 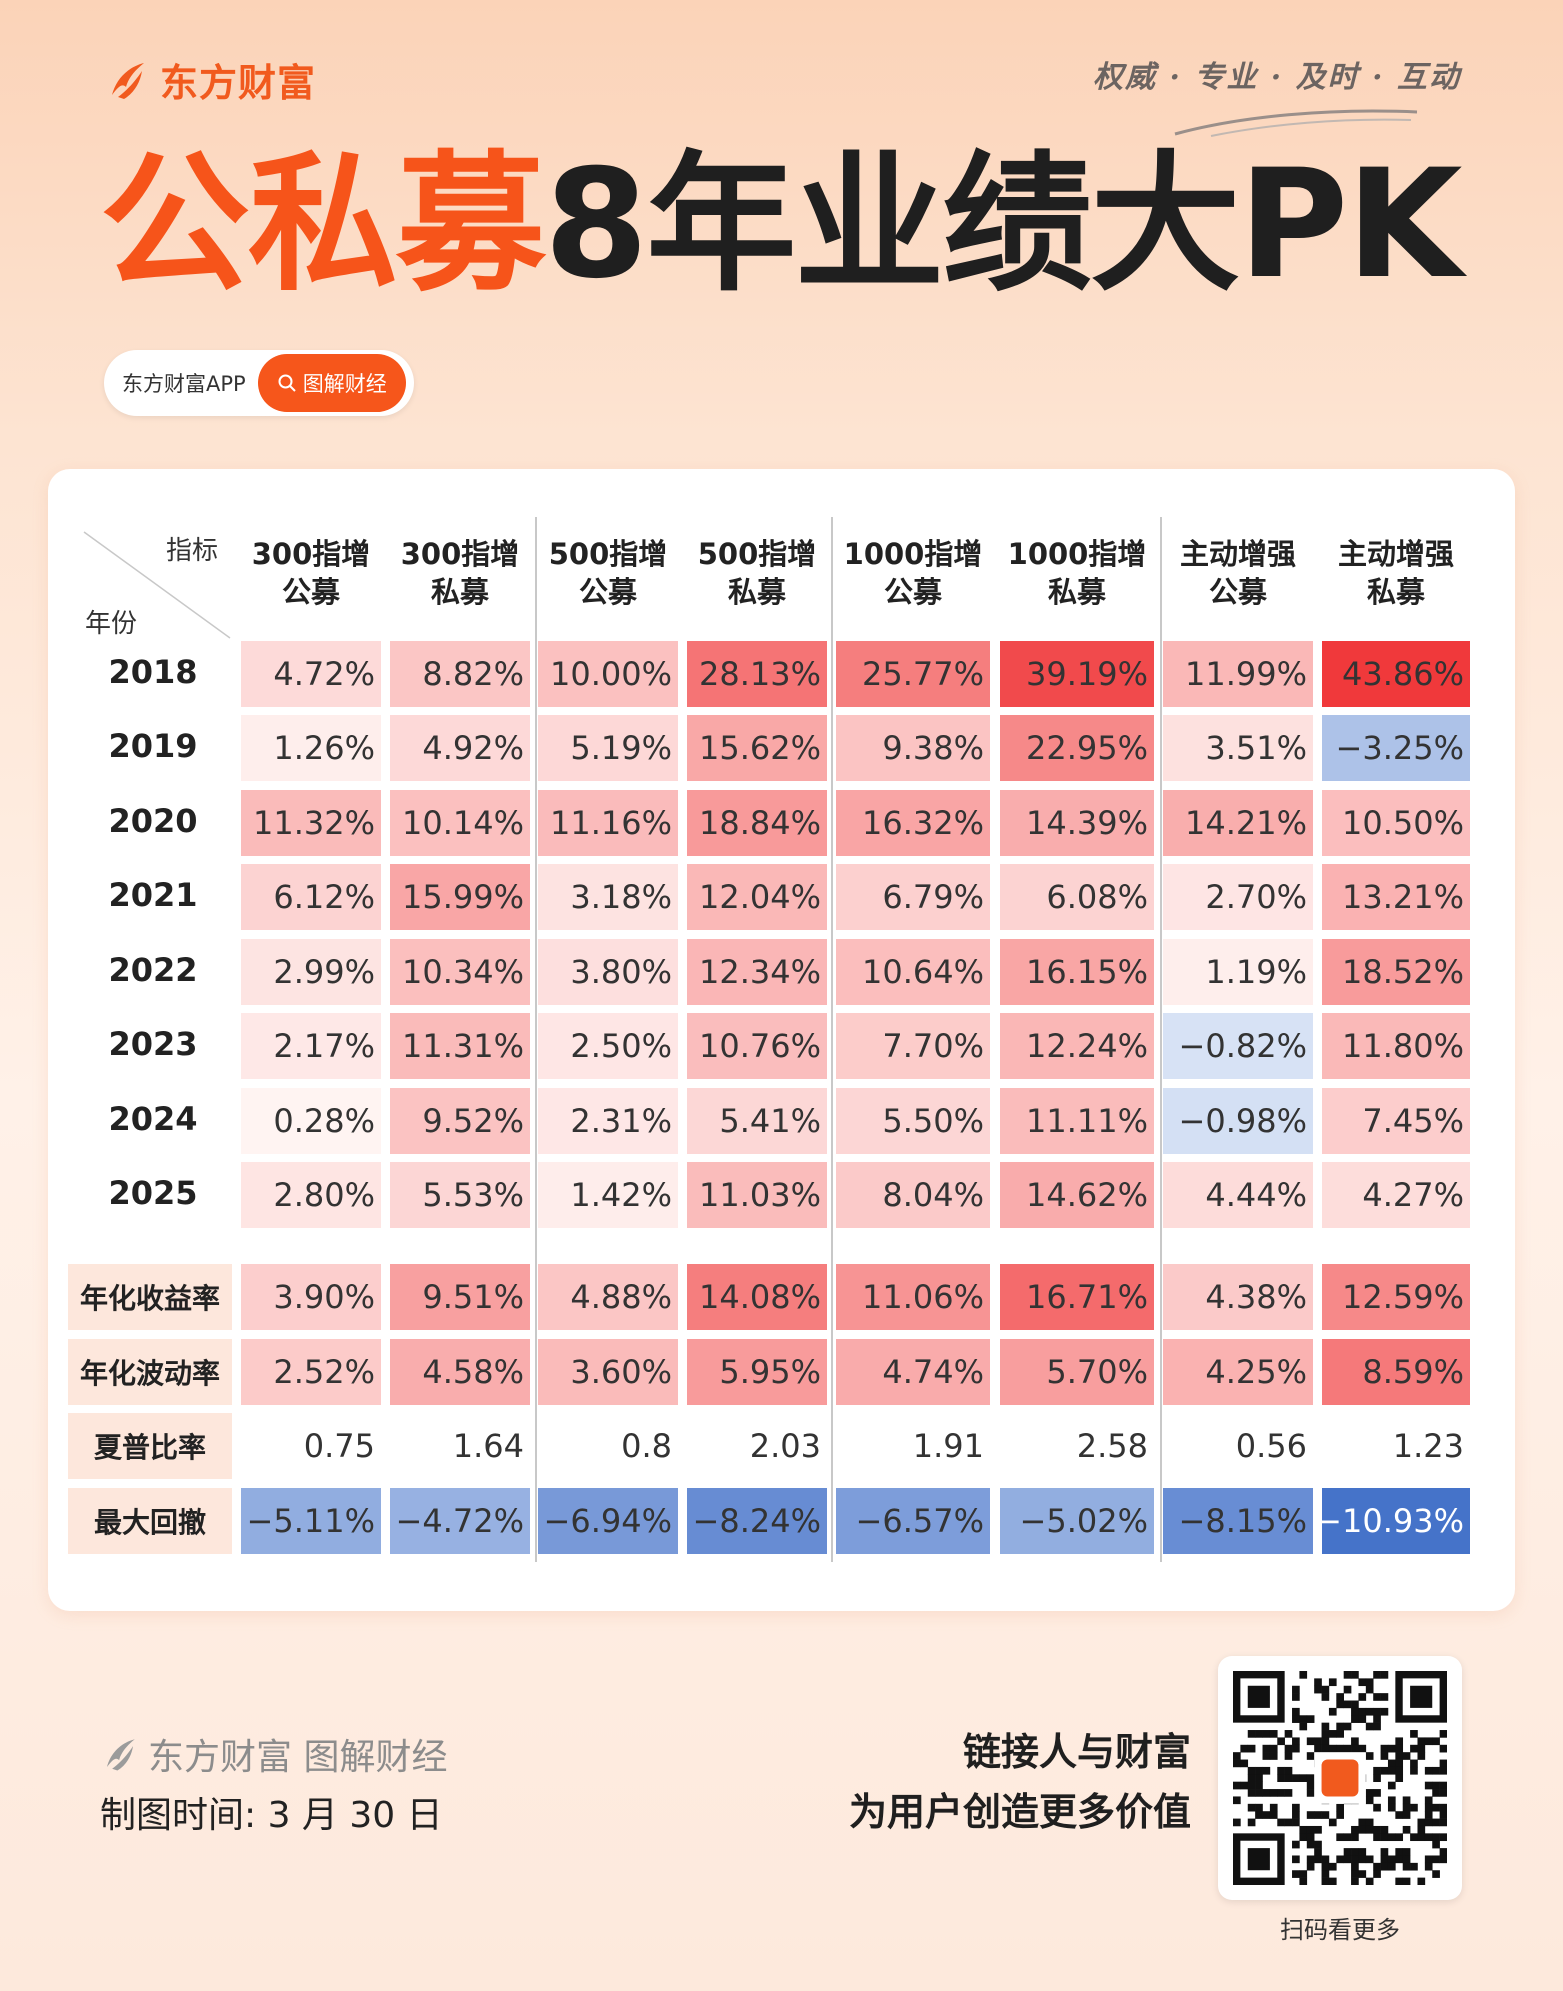 I want to click on column-header-3: 500指增 私募, so click(x=757, y=573).